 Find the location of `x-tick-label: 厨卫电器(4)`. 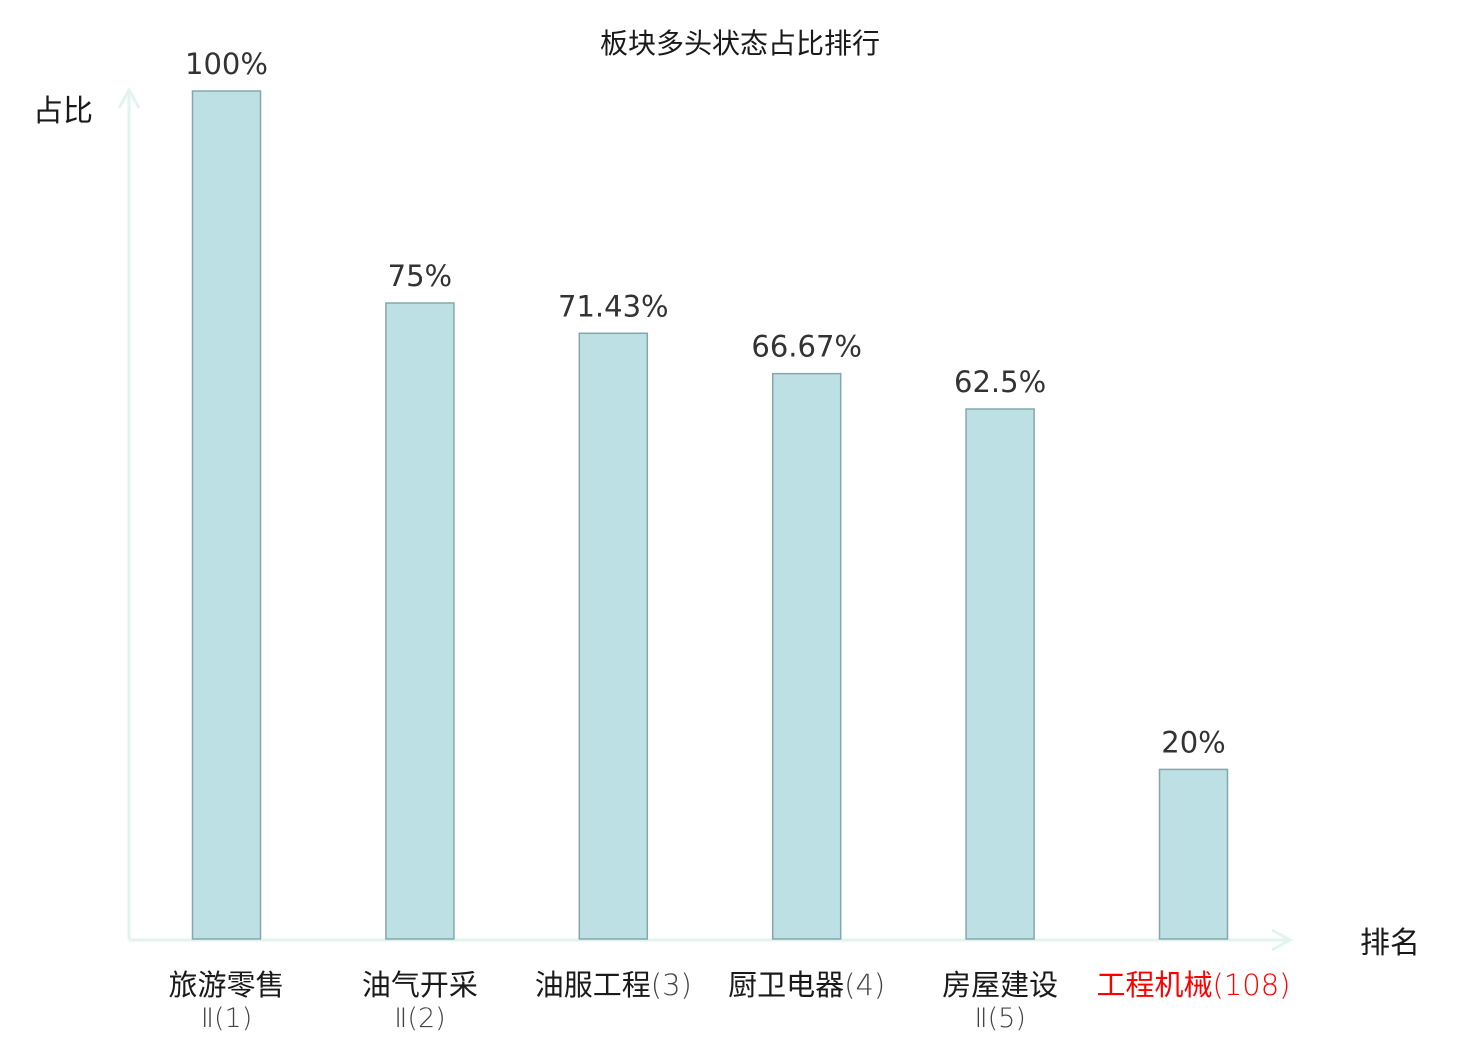

x-tick-label: 厨卫电器(4) is located at coordinates (806, 985).